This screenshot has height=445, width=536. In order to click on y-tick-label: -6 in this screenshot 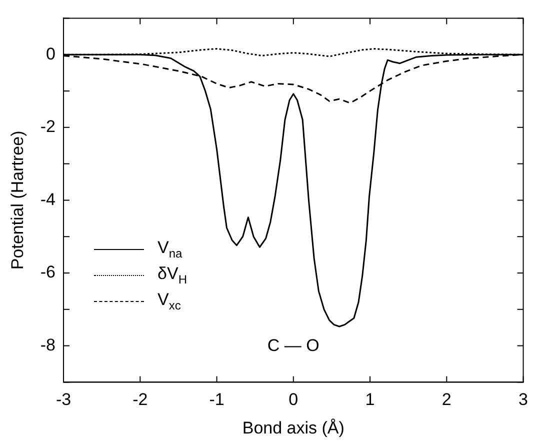, I will do `click(48, 272)`.